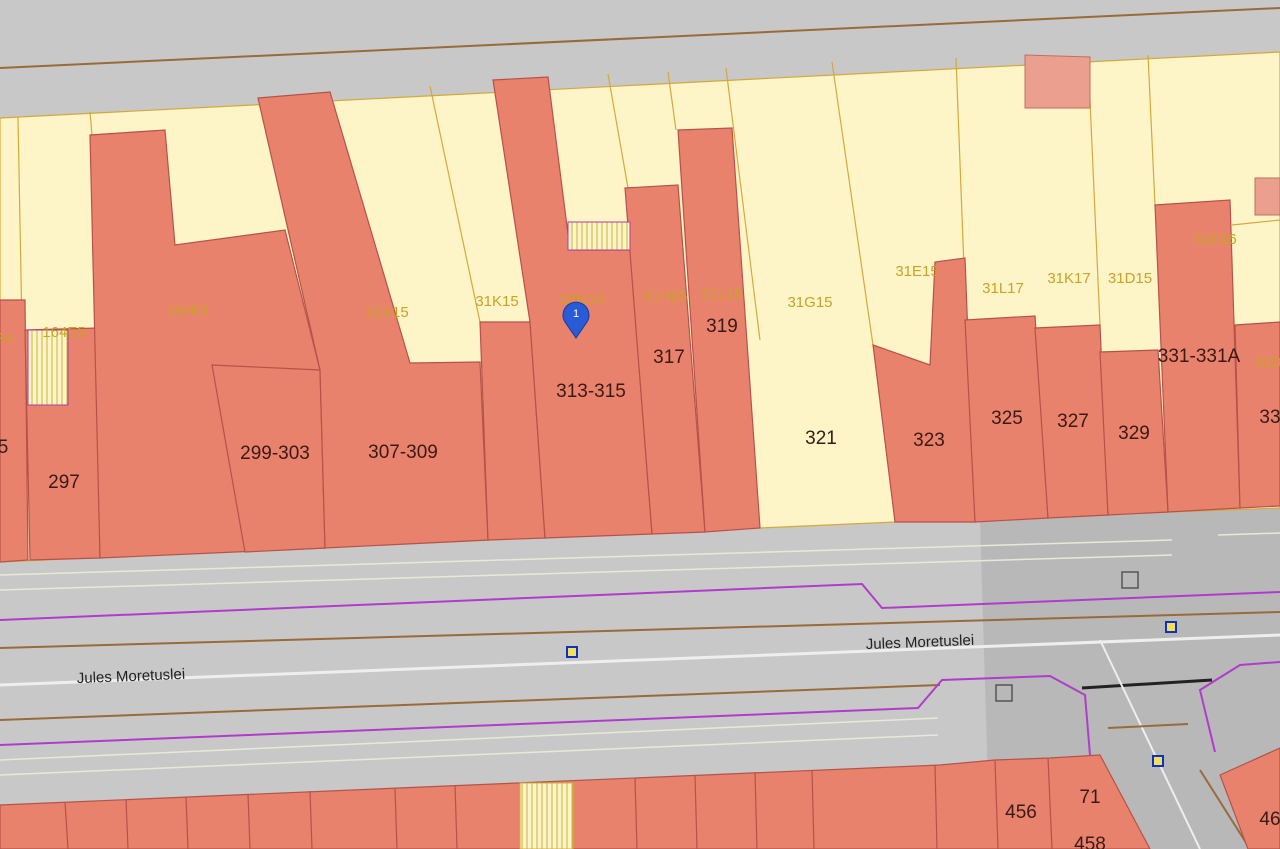  I want to click on house-number: 297, so click(64, 482).